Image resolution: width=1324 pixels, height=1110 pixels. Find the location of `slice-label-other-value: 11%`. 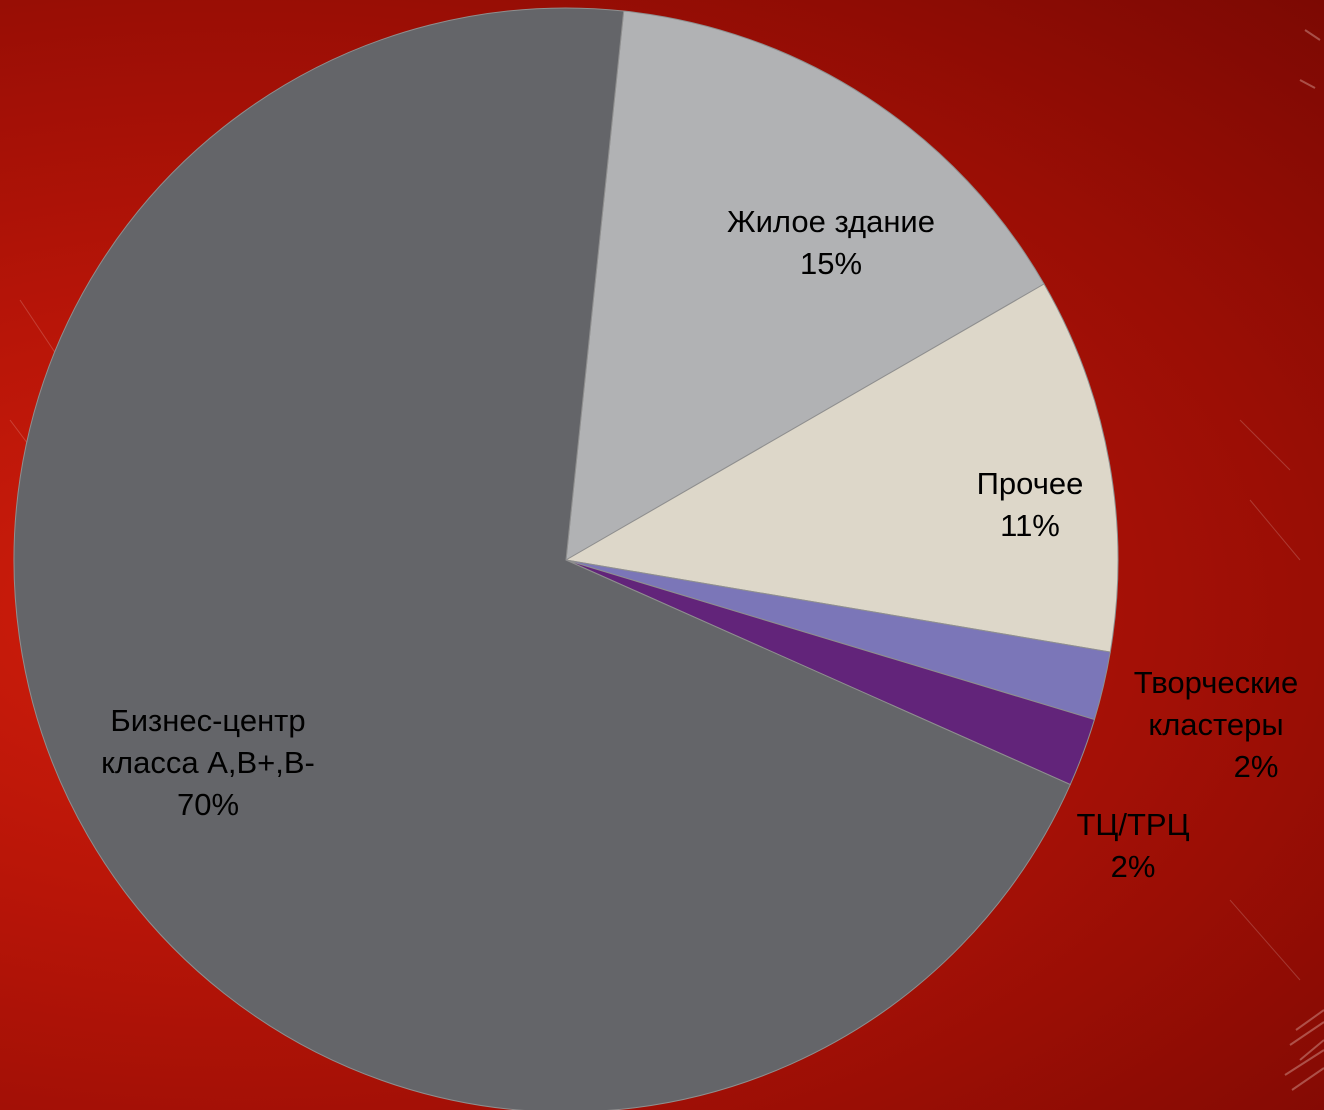

slice-label-other-value: 11% is located at coordinates (1030, 525).